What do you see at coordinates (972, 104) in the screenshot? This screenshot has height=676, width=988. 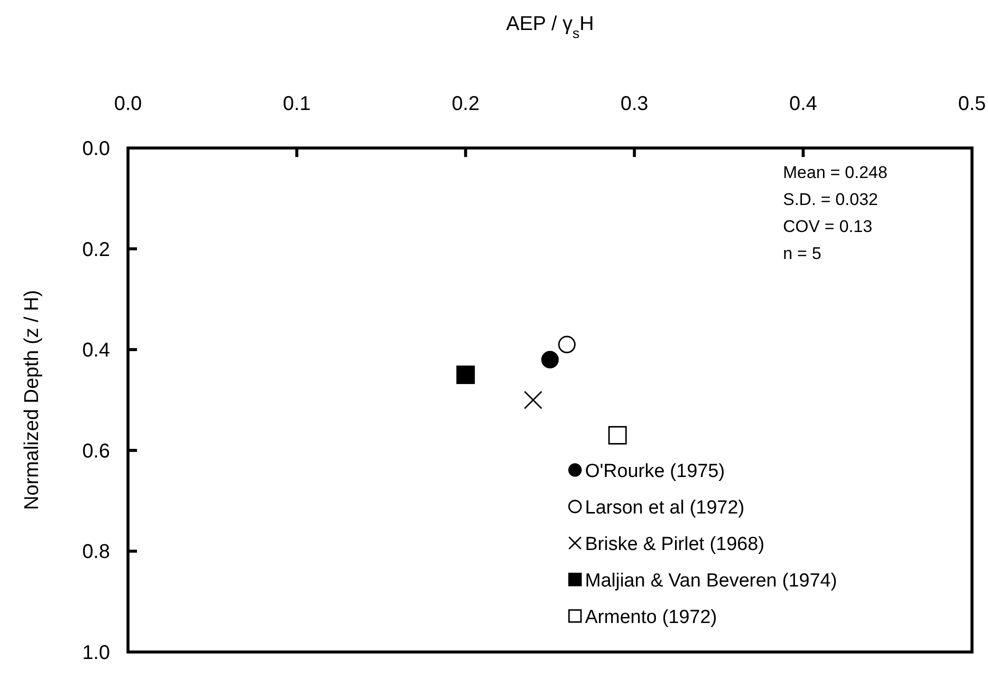 I see `x-tick-label: 0.5` at bounding box center [972, 104].